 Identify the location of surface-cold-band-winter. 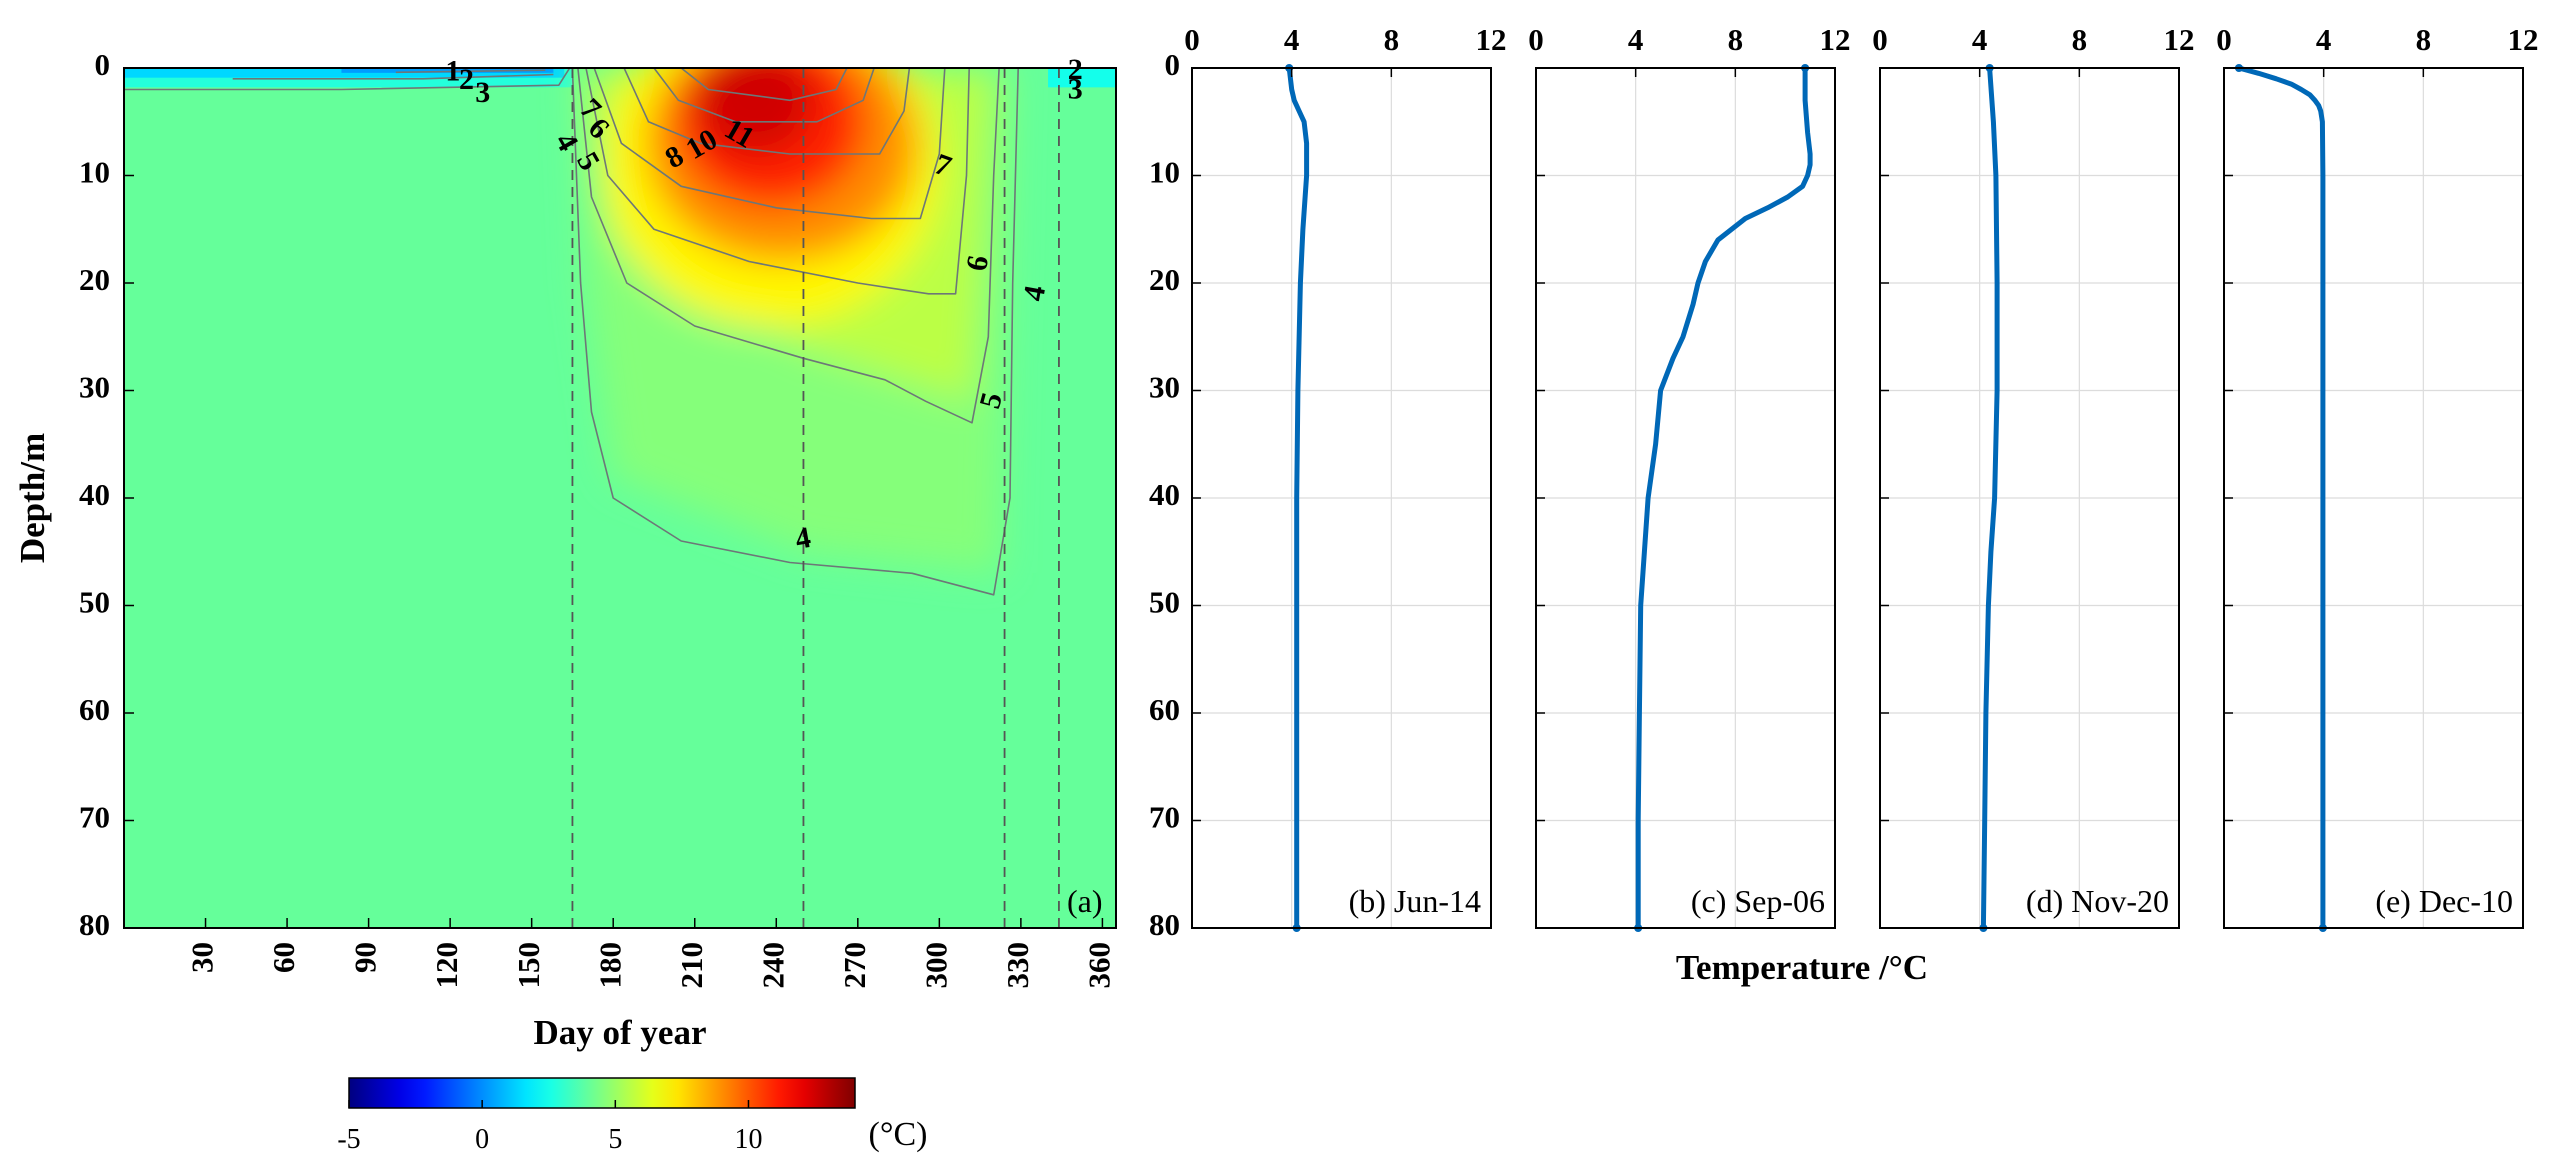
(1082, 78).